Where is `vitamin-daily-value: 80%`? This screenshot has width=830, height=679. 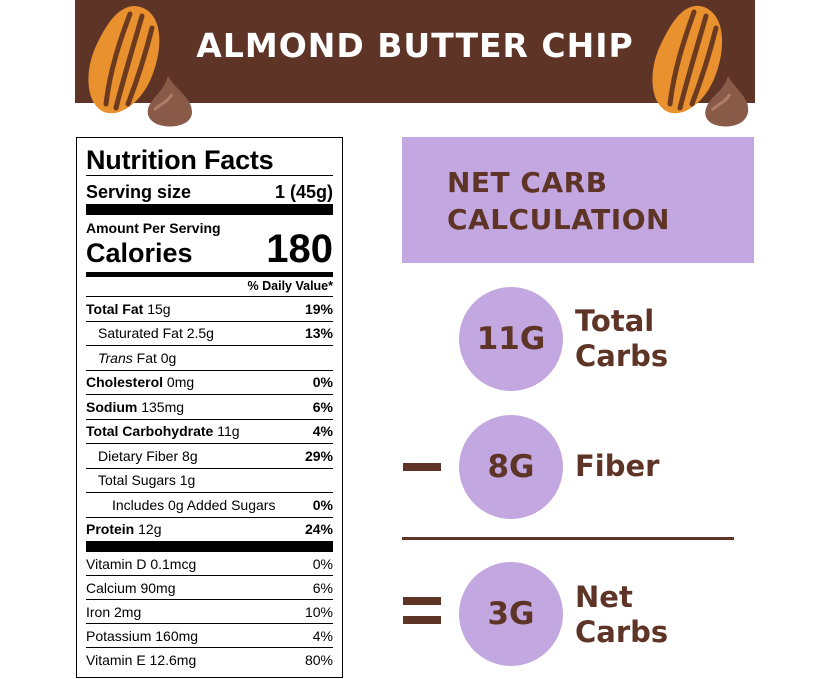 vitamin-daily-value: 80% is located at coordinates (318, 659).